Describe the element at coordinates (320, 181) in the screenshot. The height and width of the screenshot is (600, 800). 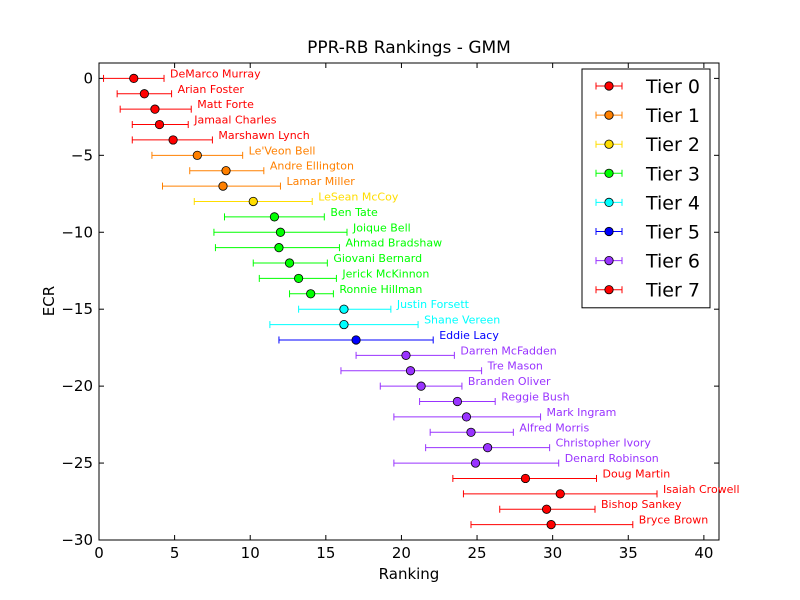
I see `point-label: Lamar Miller` at that location.